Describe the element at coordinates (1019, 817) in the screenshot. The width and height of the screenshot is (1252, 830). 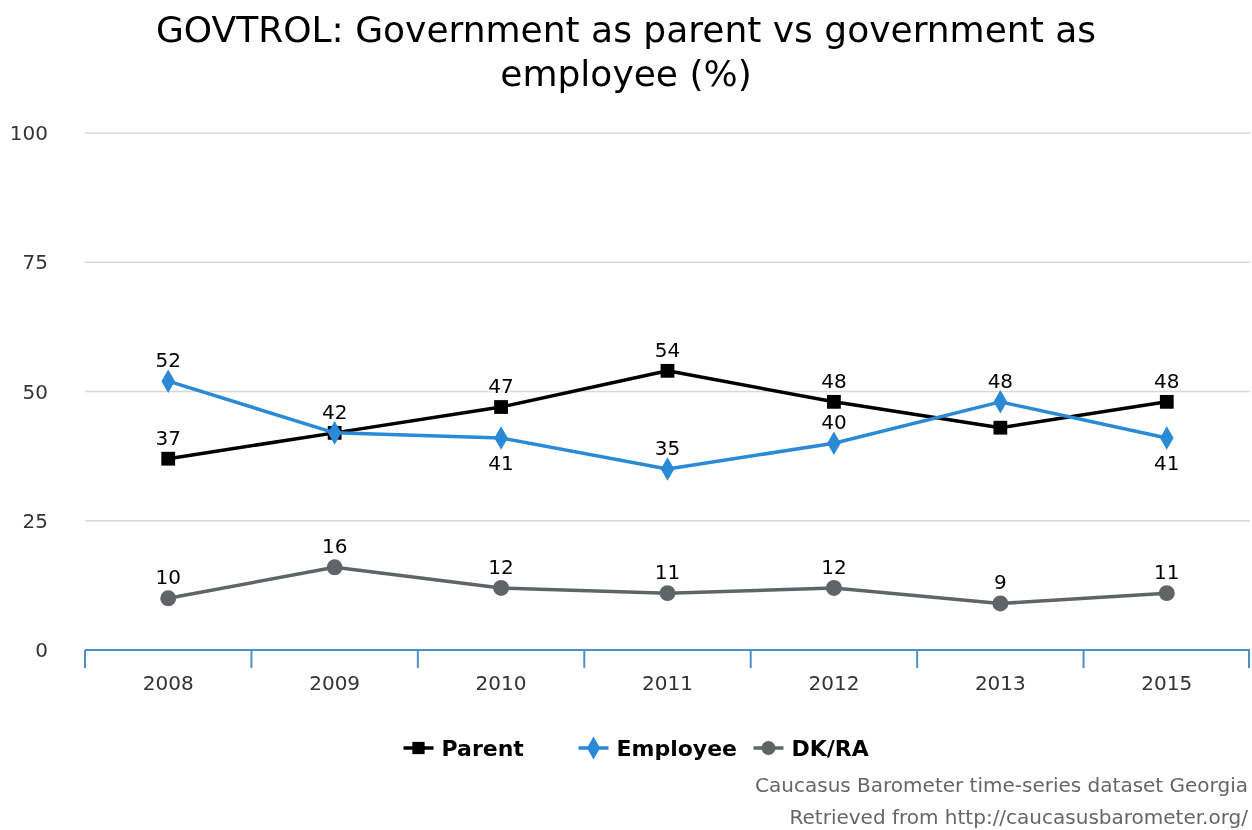
I see `text: Retrieved from http://caucasusbarometer.org/` at that location.